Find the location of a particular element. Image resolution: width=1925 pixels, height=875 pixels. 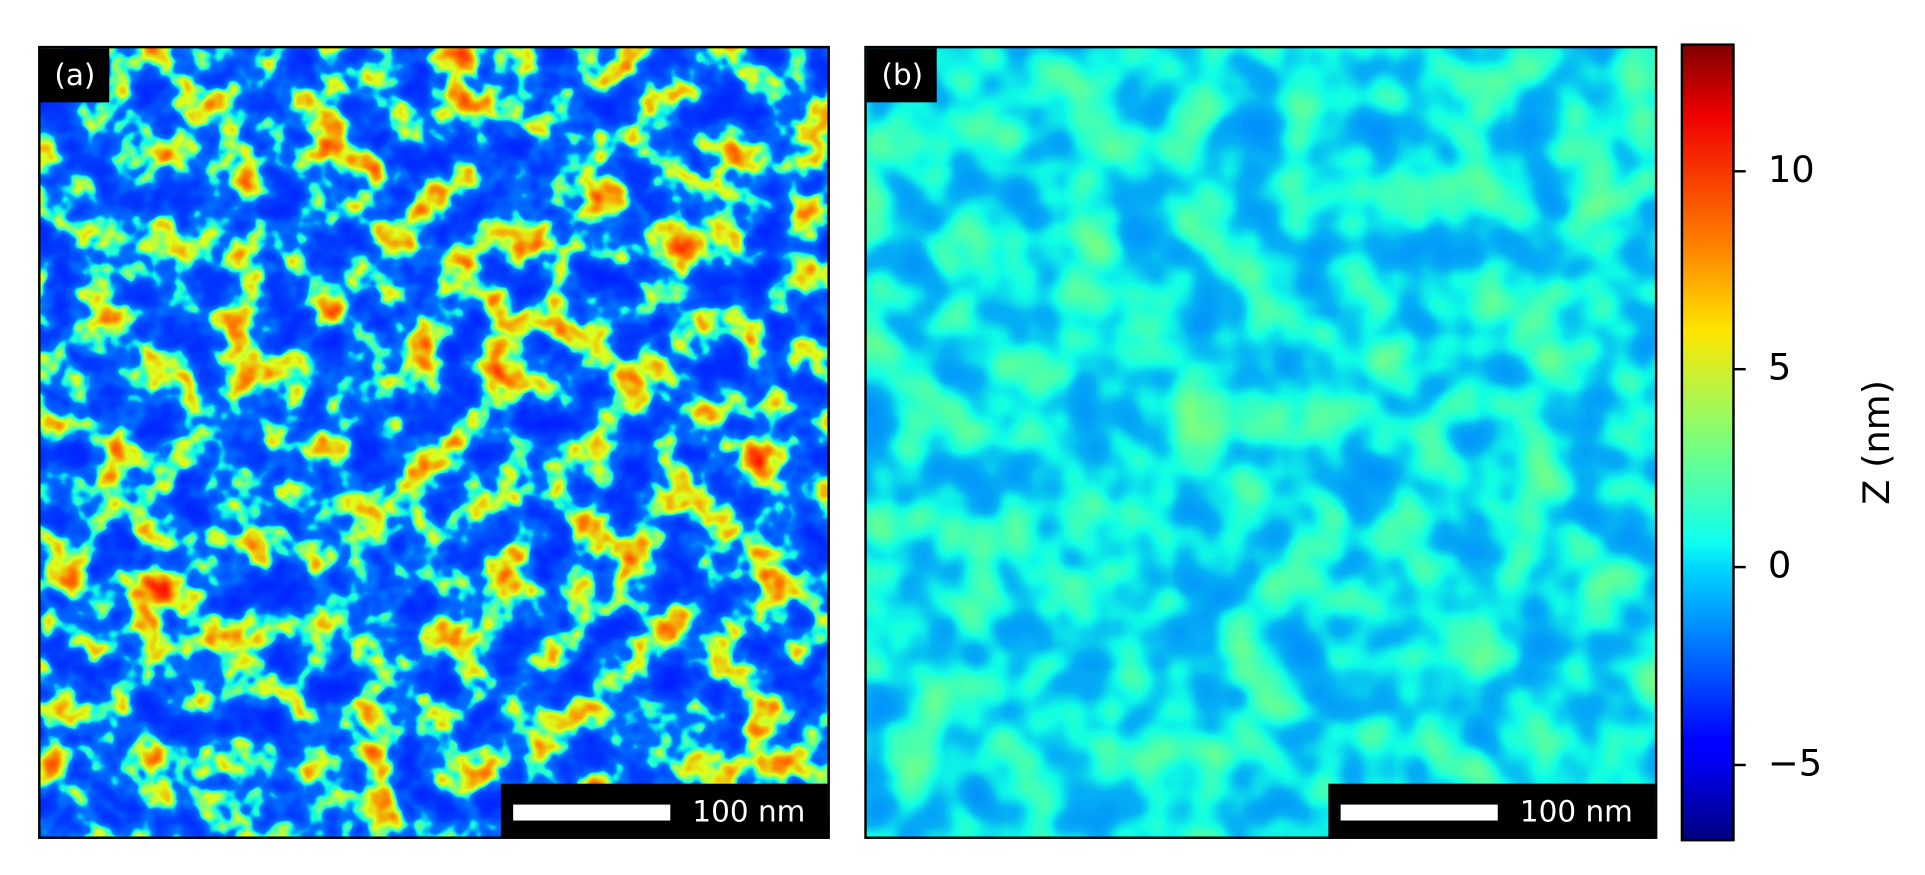

colorbar-tick-label: −5 is located at coordinates (1795, 762).